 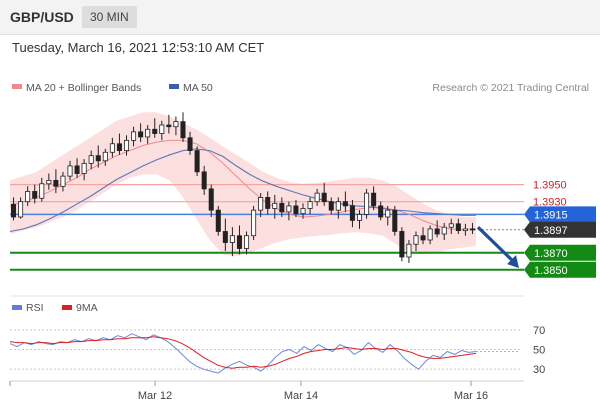 I want to click on x-axis: Mar 12 Mar 14 Mar 16, so click(x=266, y=391).